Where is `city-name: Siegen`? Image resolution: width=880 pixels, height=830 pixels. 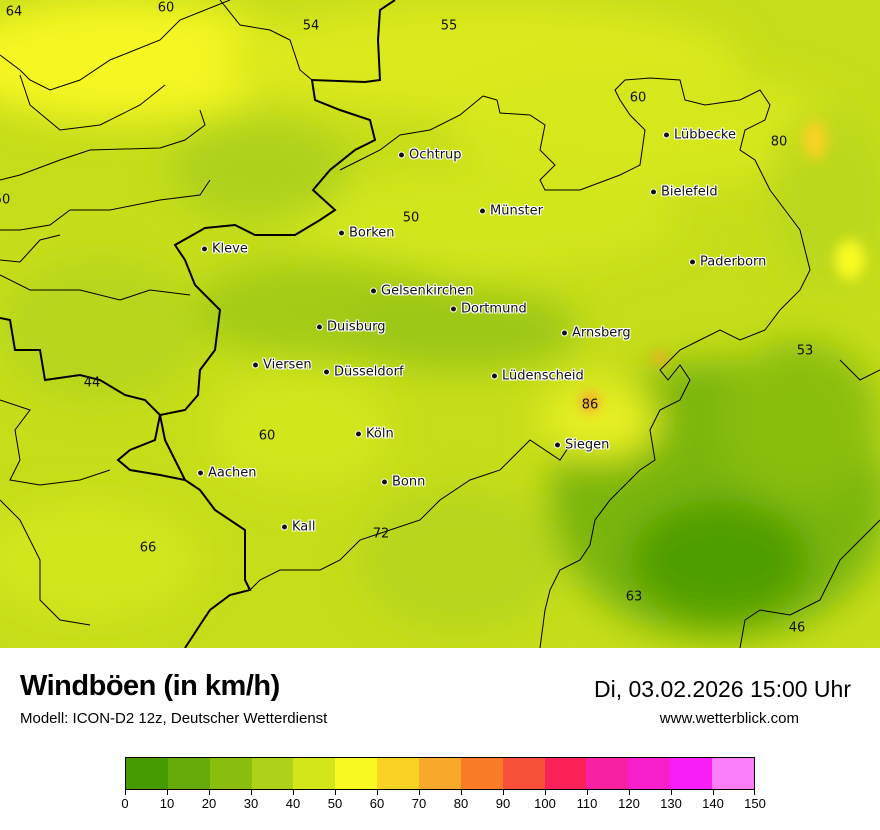
city-name: Siegen is located at coordinates (587, 445).